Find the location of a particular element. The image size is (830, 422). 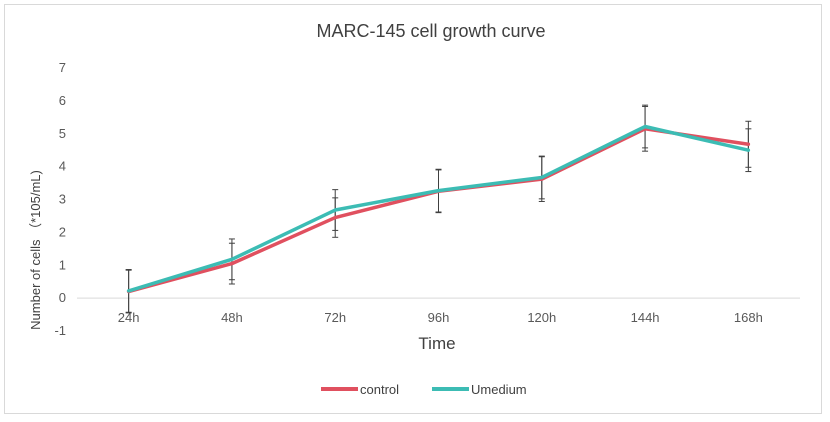

legend-label: control is located at coordinates (379, 389).